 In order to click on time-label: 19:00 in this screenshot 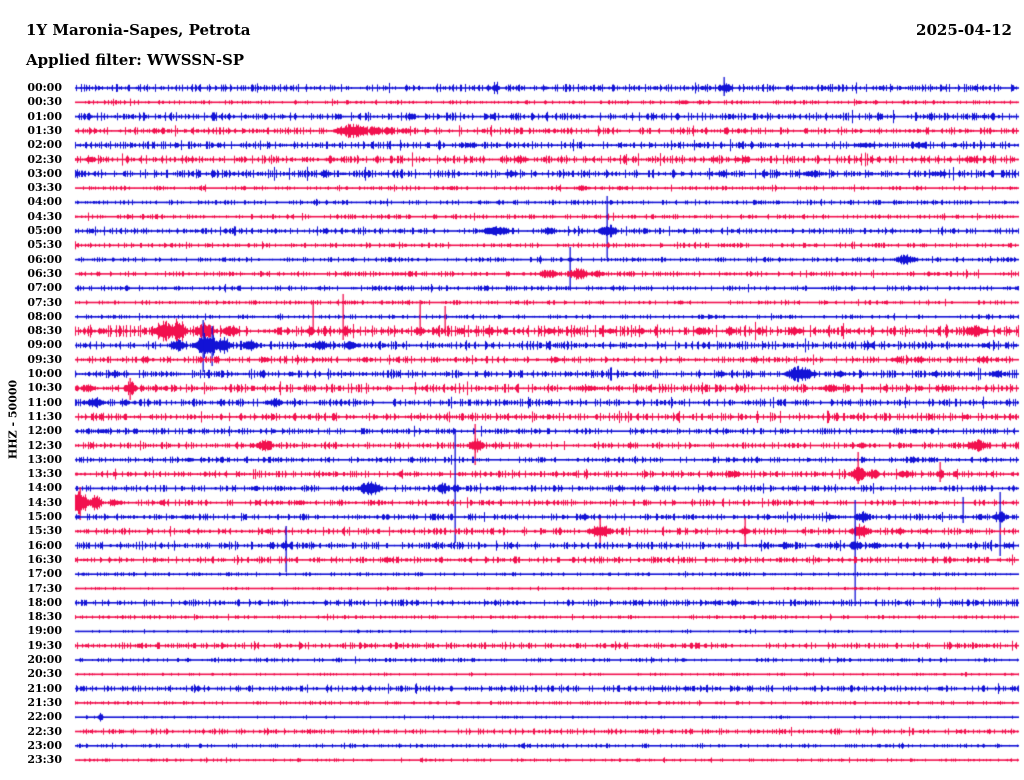, I will do `click(44, 631)`.